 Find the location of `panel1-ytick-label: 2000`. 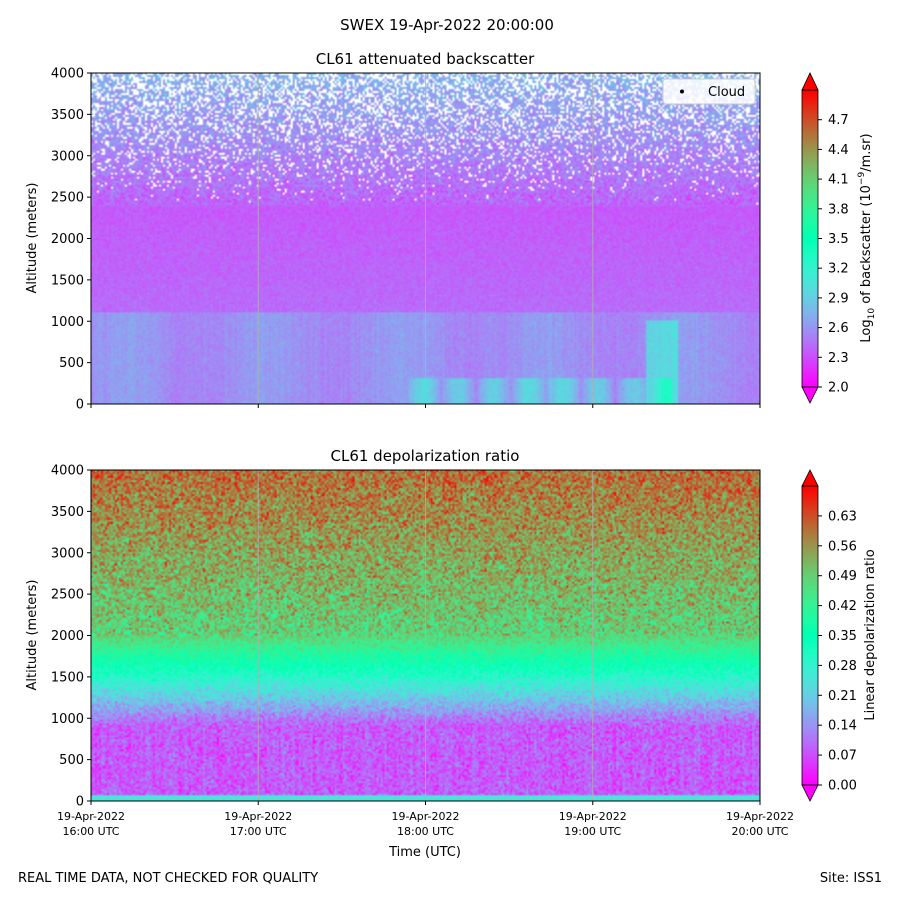

panel1-ytick-label: 2000 is located at coordinates (67, 239).